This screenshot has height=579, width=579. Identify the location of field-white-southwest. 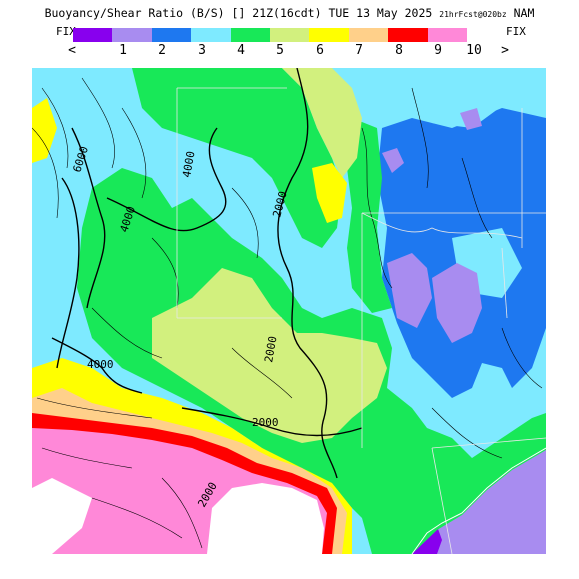
(62, 516).